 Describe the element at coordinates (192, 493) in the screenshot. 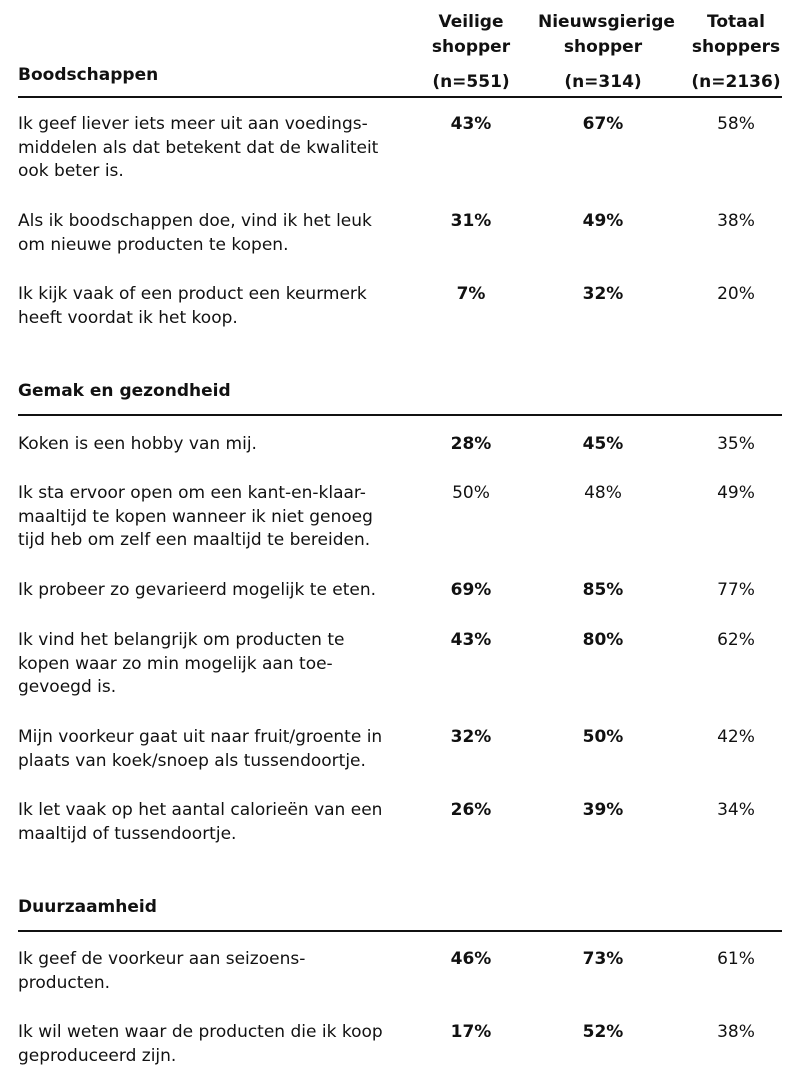

I see `statement-line: Ik sta ervoor open om een kant-en-klaar-` at that location.